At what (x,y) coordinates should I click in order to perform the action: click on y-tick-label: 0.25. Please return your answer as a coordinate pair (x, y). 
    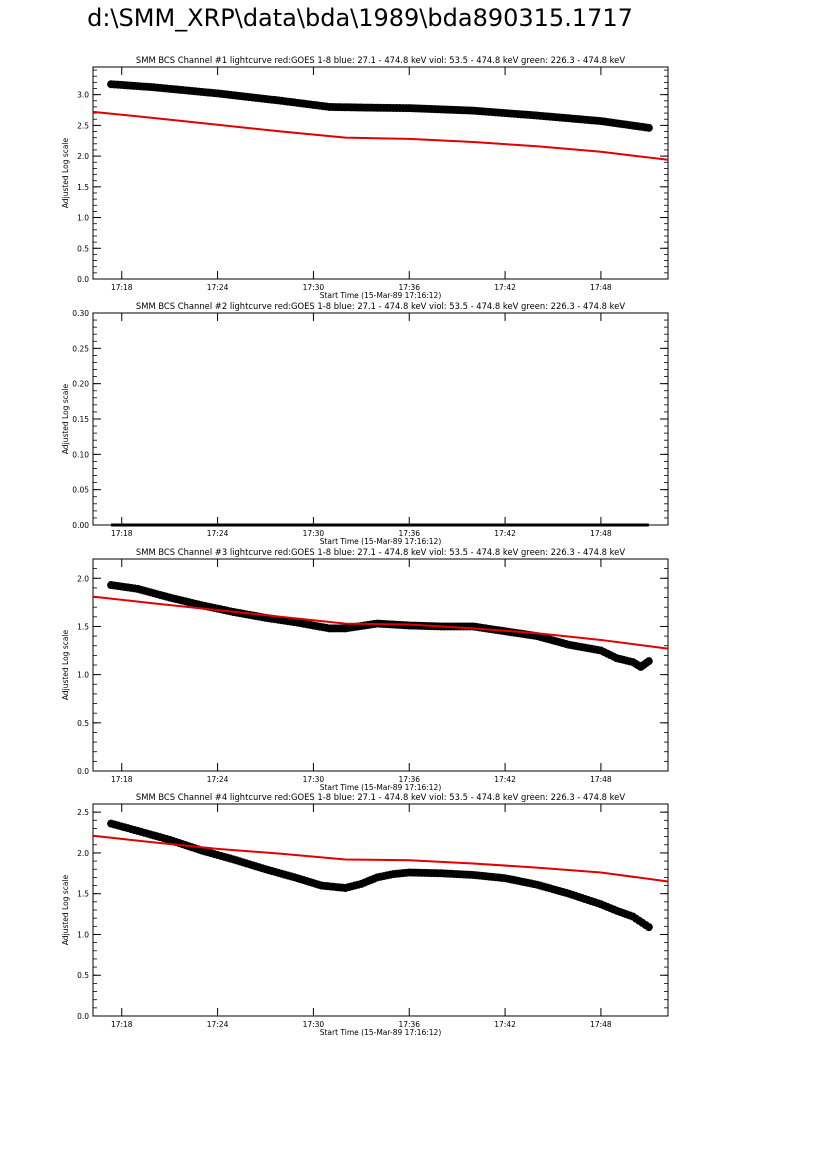
    Looking at the image, I should click on (80, 348).